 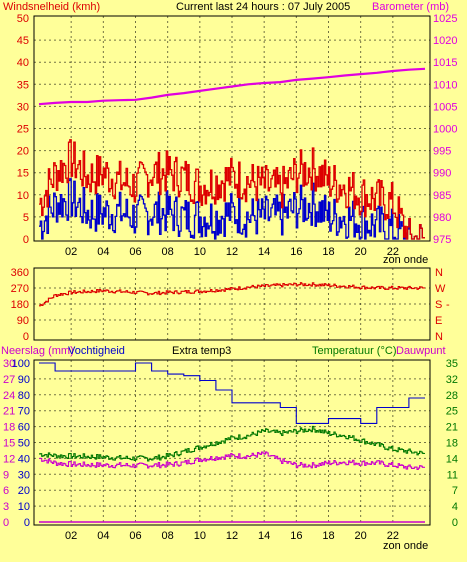 I want to click on rain-tick-label: 15, so click(x=9, y=444).